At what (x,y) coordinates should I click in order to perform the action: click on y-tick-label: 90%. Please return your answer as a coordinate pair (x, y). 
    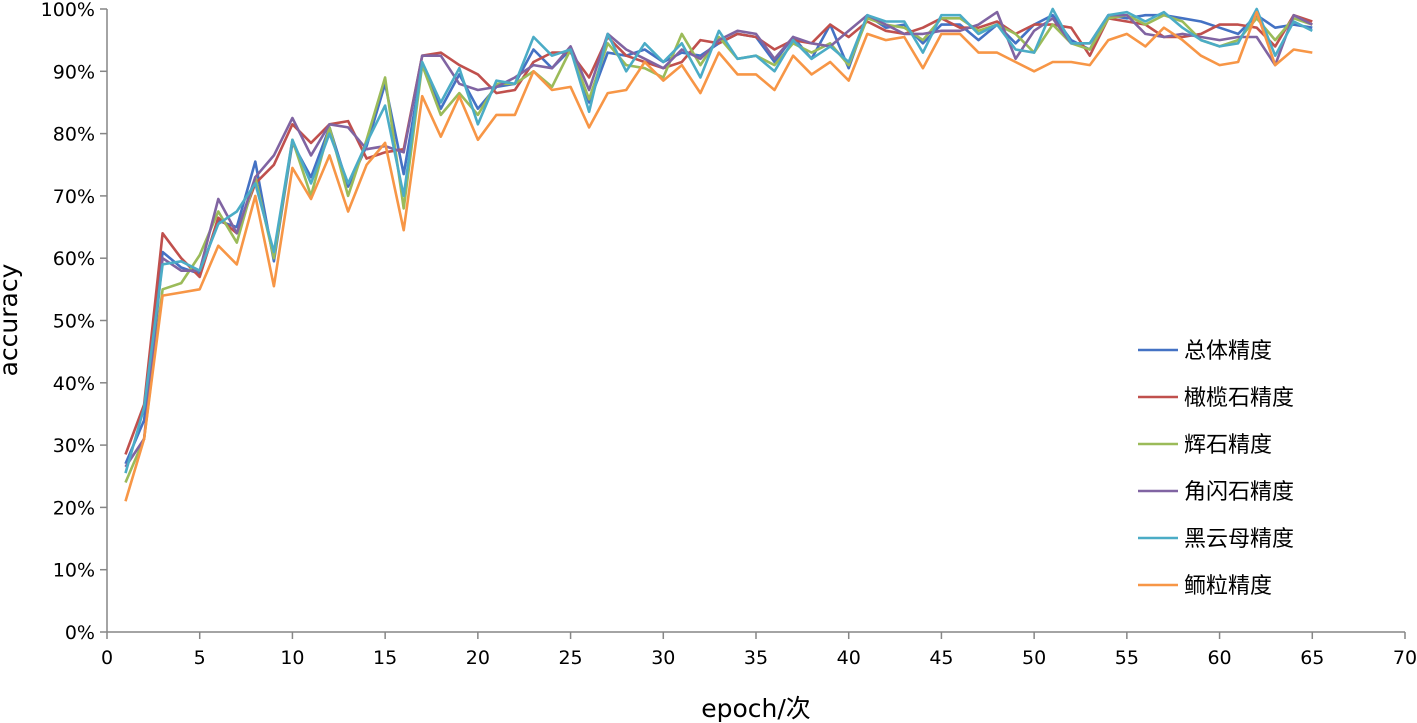
    Looking at the image, I should click on (74, 72).